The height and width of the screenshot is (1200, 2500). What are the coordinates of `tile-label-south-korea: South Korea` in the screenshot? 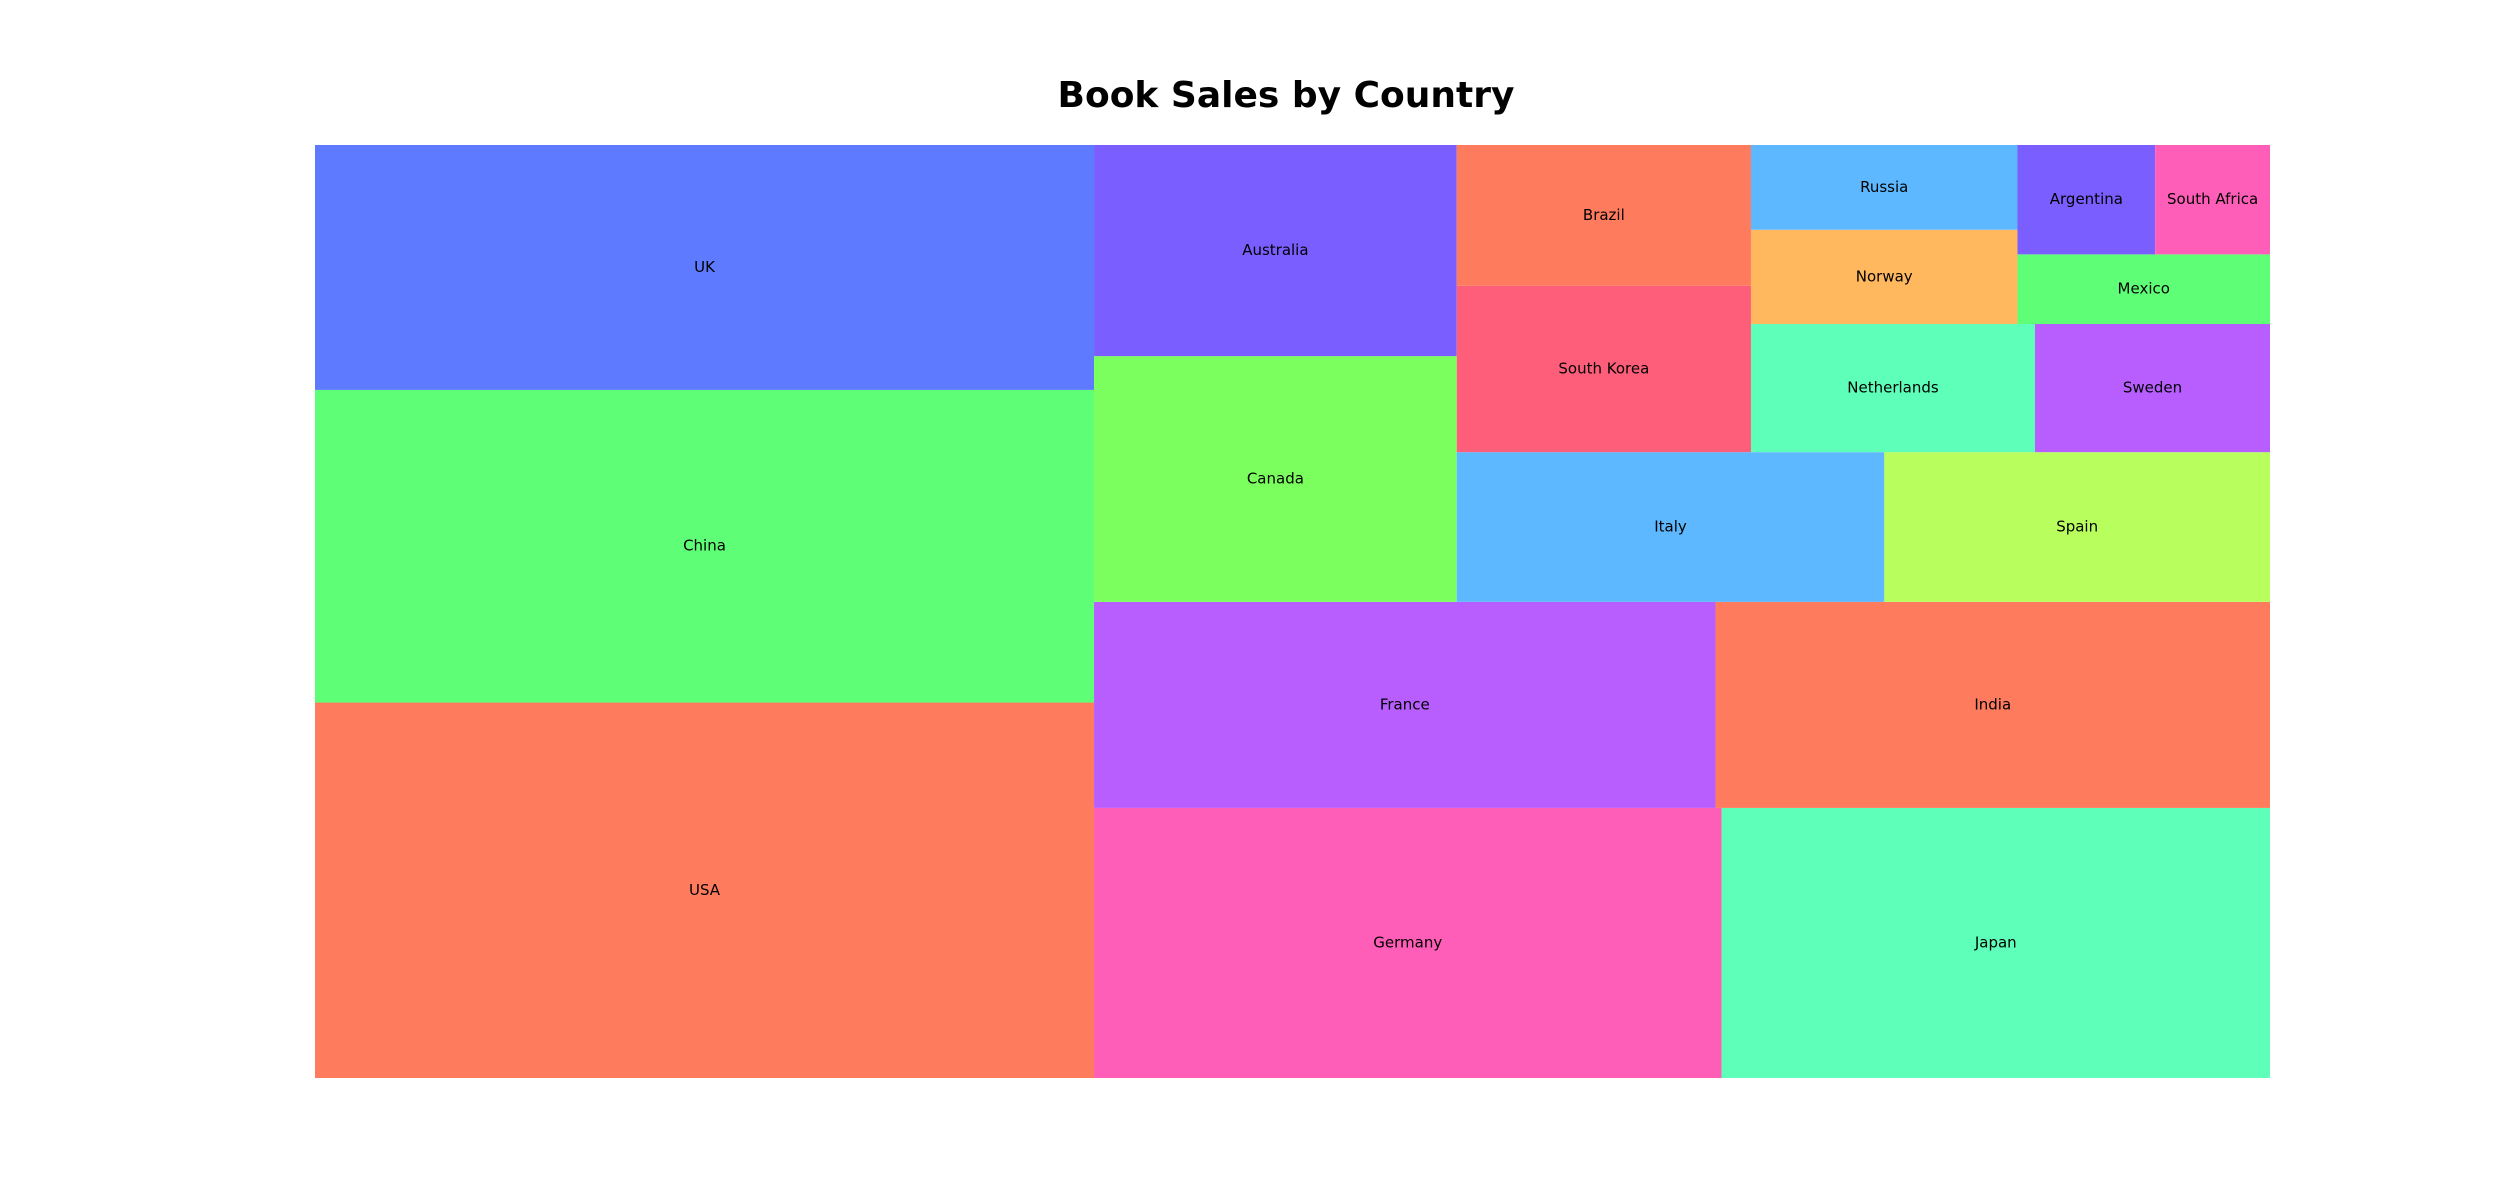 It's located at (1603, 368).